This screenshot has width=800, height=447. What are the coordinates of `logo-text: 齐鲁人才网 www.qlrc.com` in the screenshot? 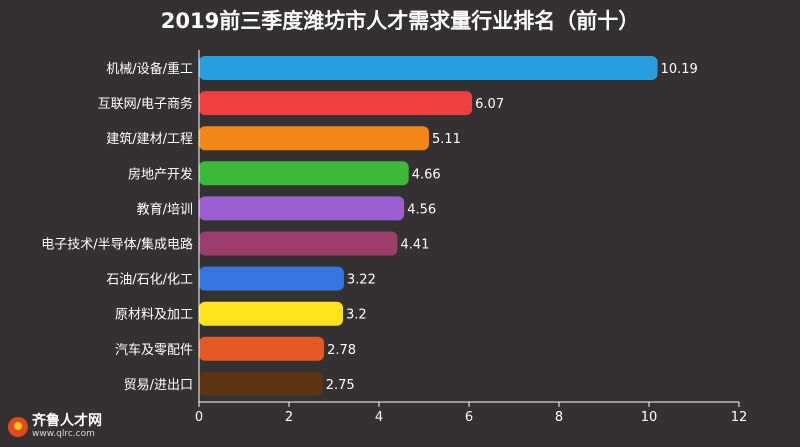 It's located at (67, 426).